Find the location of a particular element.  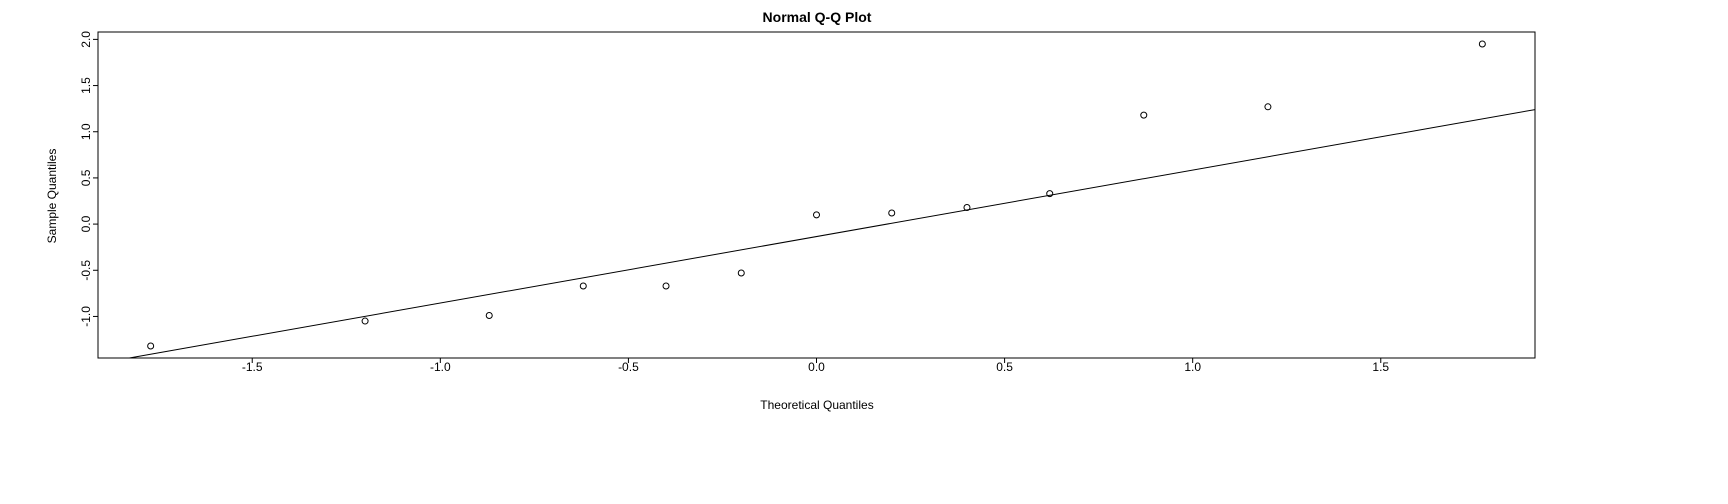

y-tick-label: 1.5 is located at coordinates (86, 85).